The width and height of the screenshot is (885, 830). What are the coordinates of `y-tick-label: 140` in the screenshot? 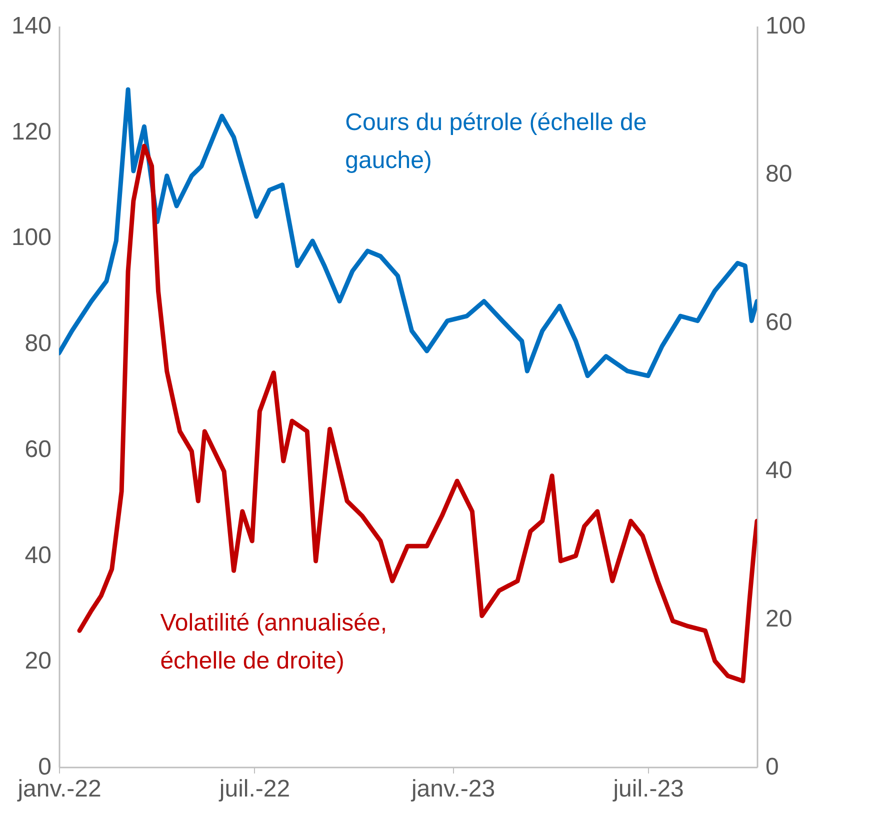 It's located at (31, 26).